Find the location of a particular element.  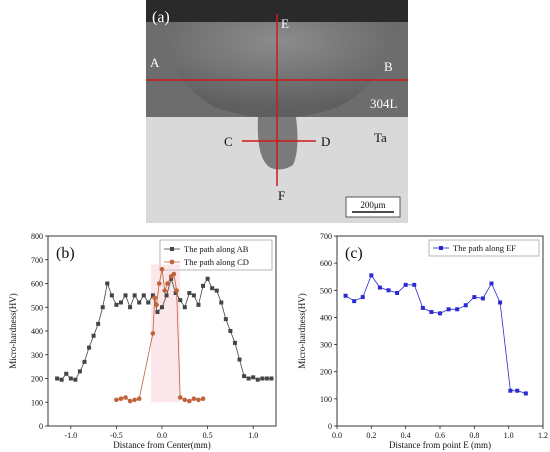

plot-c-legend-box is located at coordinates (484, 248).